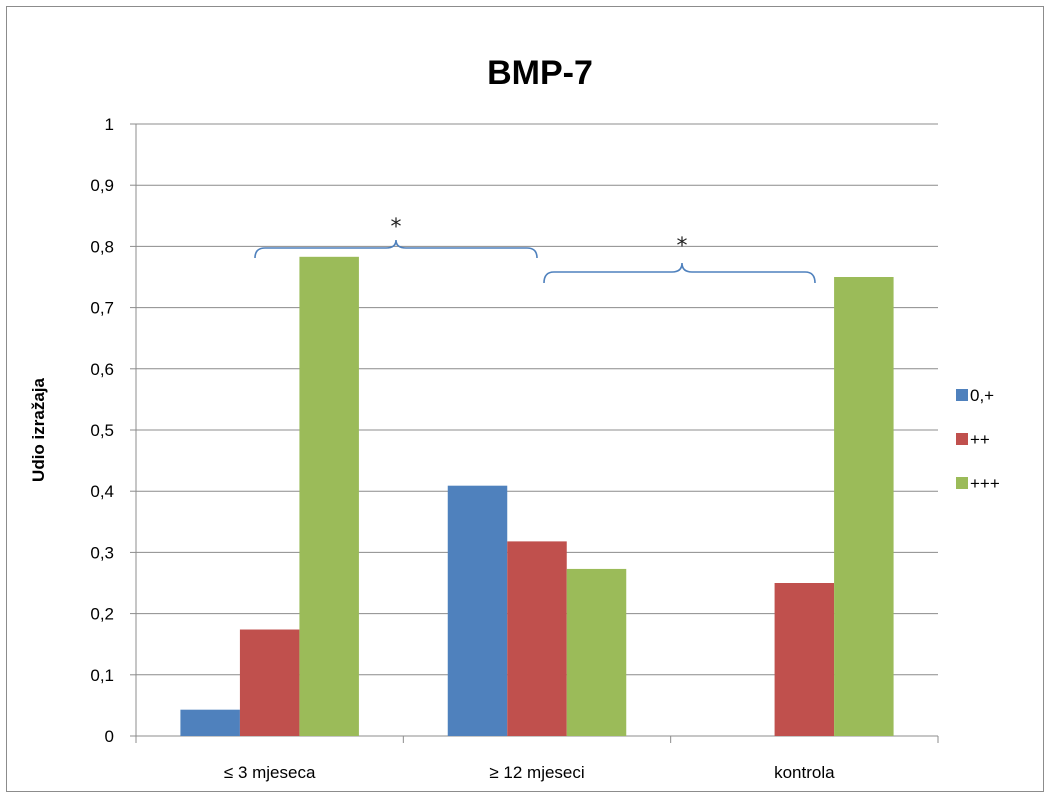 This screenshot has width=1051, height=794. I want to click on y-tick-label: 0,1, so click(102, 675).